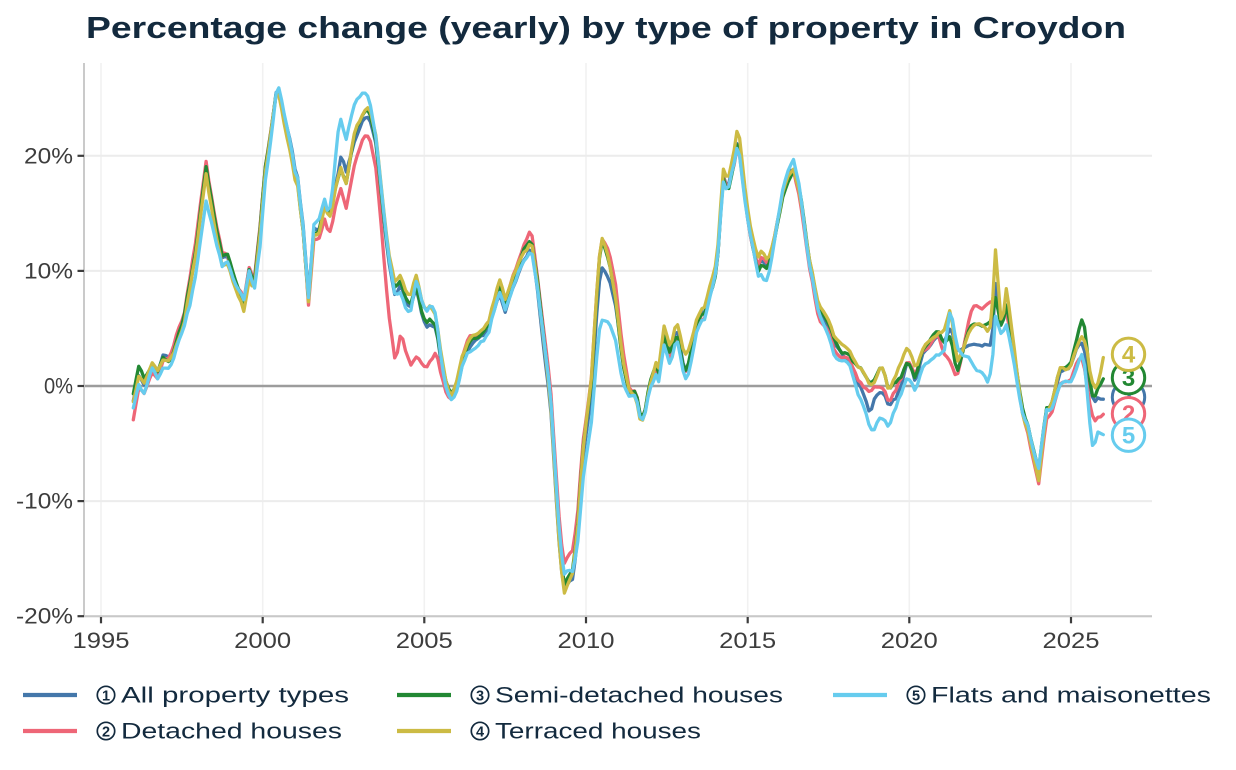  Describe the element at coordinates (48, 155) in the screenshot. I see `svg-text: 20%` at that location.